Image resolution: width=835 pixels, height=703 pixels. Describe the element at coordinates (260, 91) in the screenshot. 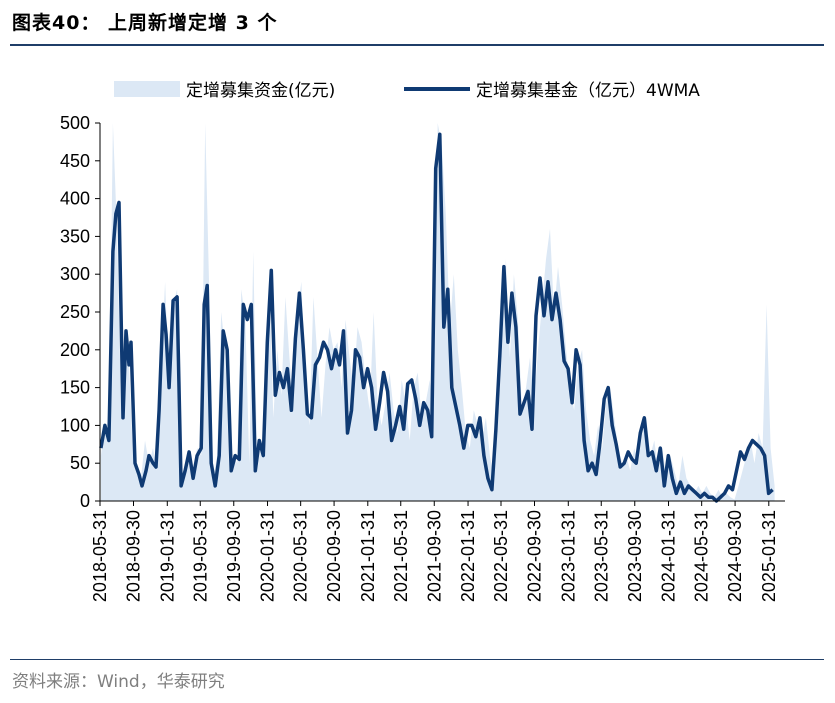

I see `legend-label-area: 定增募集资金(亿元)` at that location.